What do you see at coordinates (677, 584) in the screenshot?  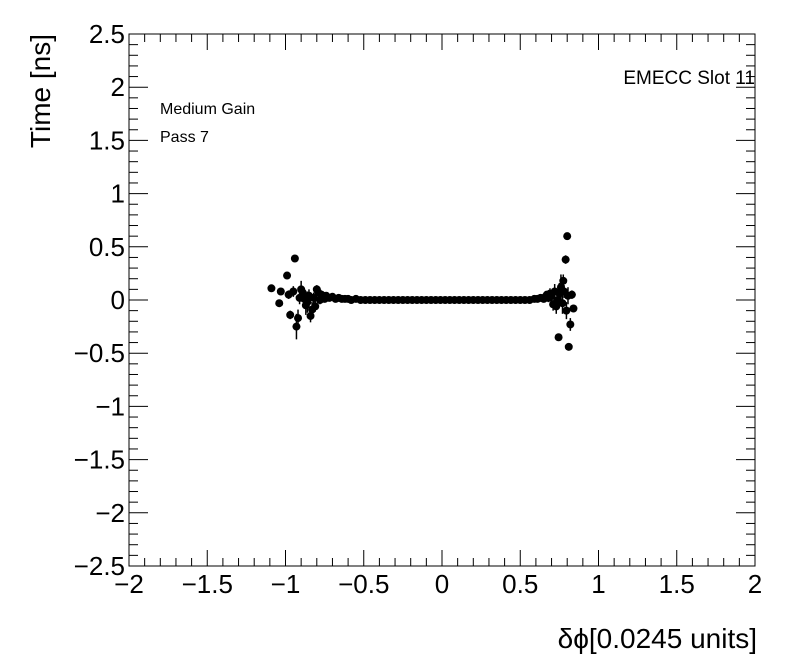 I see `x-tick-label: 1.5` at bounding box center [677, 584].